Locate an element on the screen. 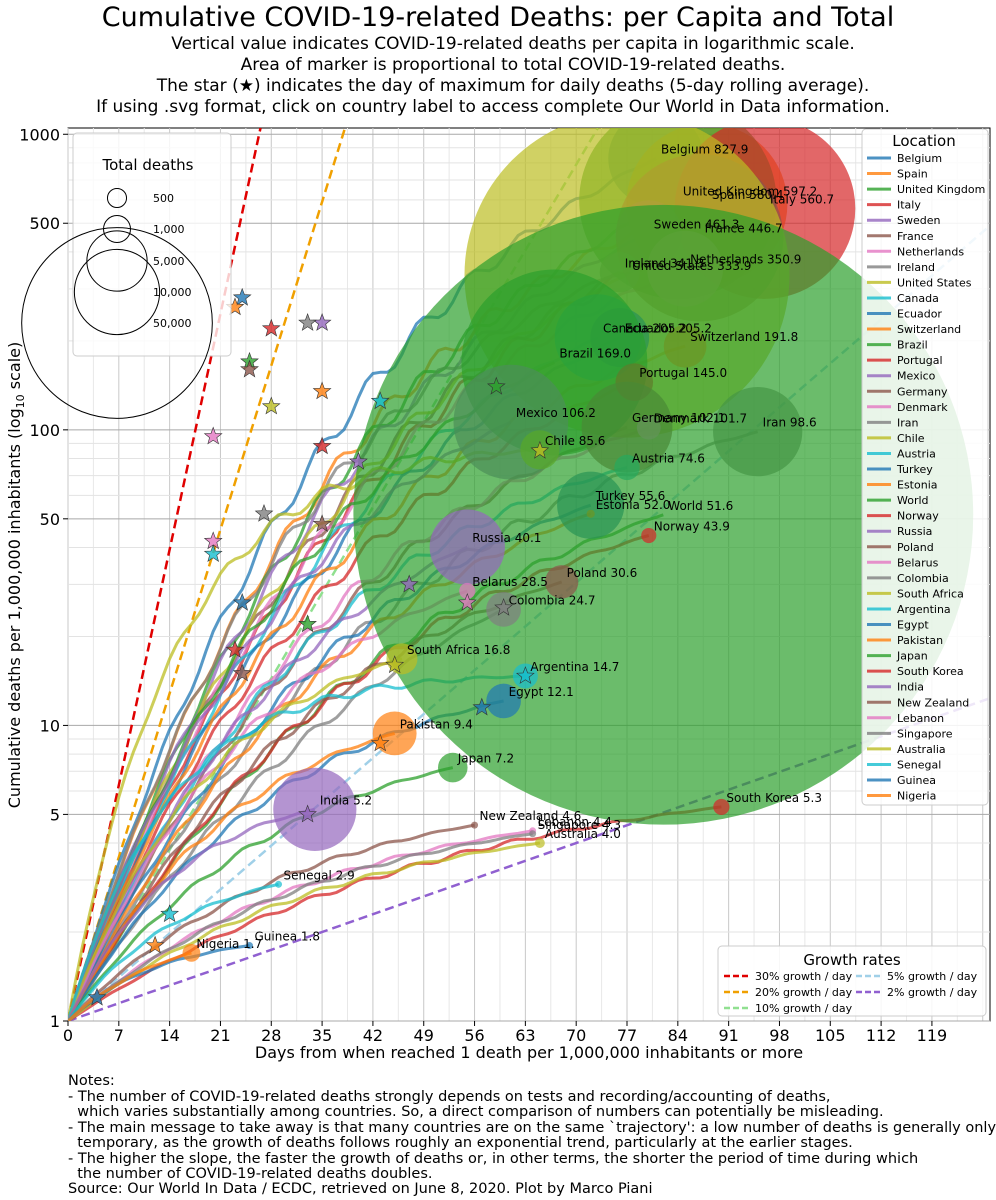  series-line-new-zealand is located at coordinates (271, 922).